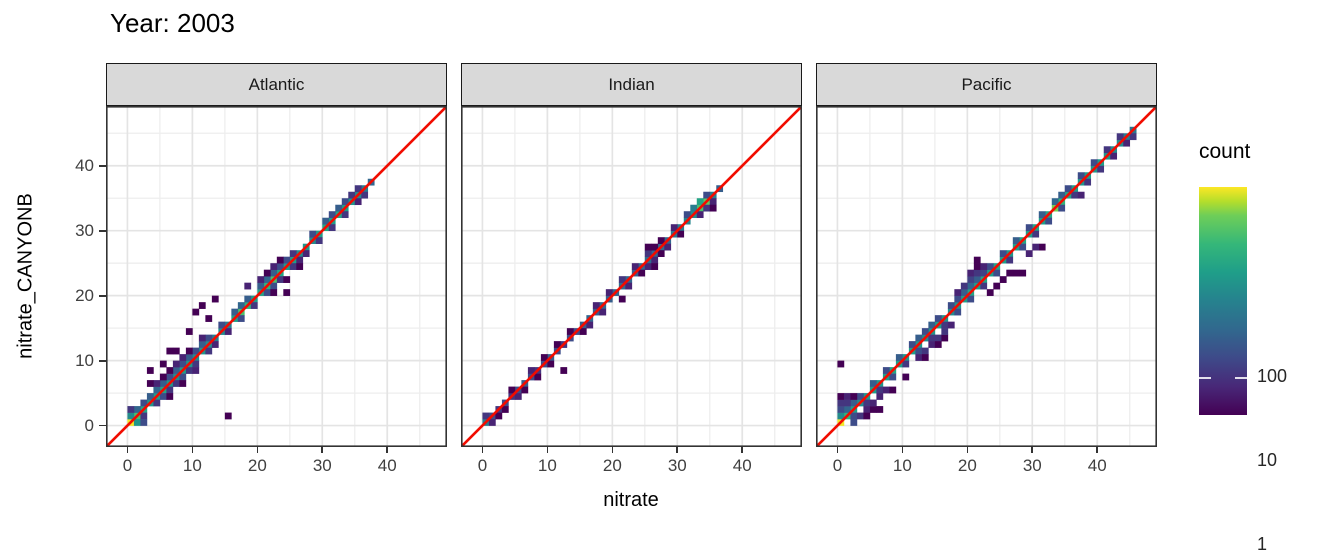 This screenshot has height=555, width=1344. Describe the element at coordinates (84, 230) in the screenshot. I see `y-tick-label: 30` at that location.